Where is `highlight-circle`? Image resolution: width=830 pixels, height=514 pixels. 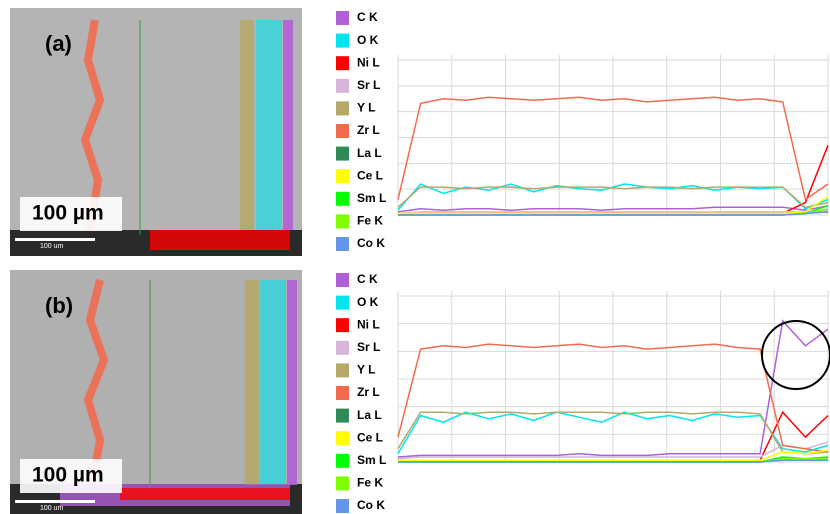 highlight-circle is located at coordinates (795, 355).